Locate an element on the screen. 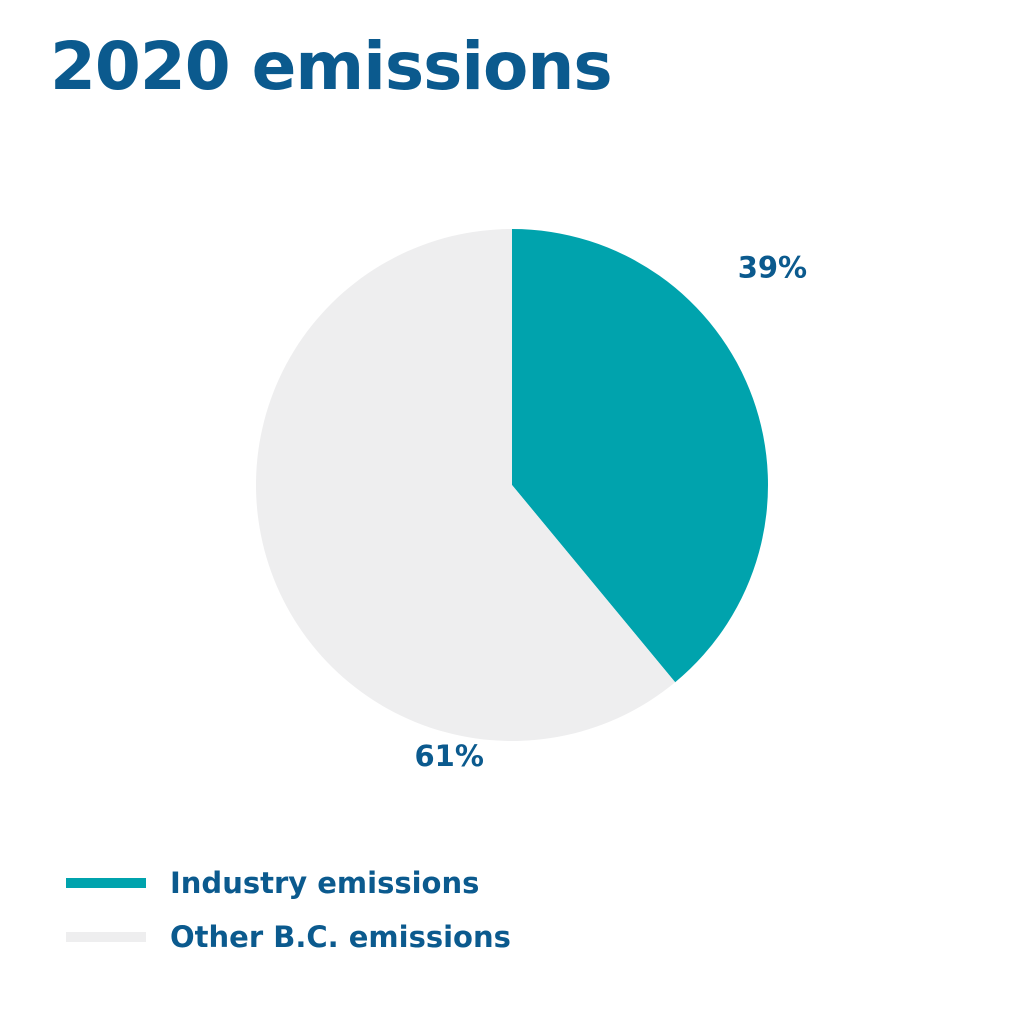 The height and width of the screenshot is (1024, 1024). chart-legend: Industry emissions Other B.C. emissions is located at coordinates (288, 914).